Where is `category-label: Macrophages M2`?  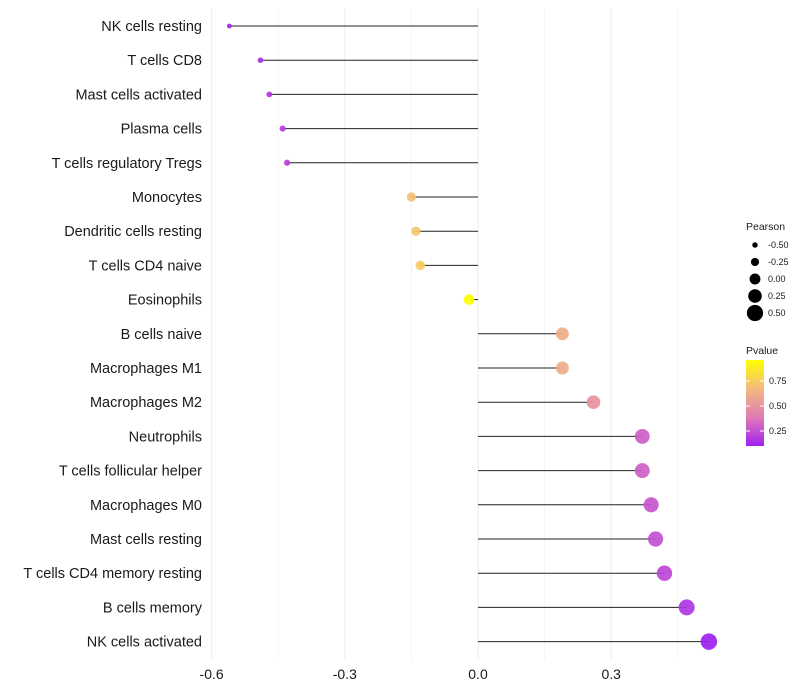 category-label: Macrophages M2 is located at coordinates (146, 403).